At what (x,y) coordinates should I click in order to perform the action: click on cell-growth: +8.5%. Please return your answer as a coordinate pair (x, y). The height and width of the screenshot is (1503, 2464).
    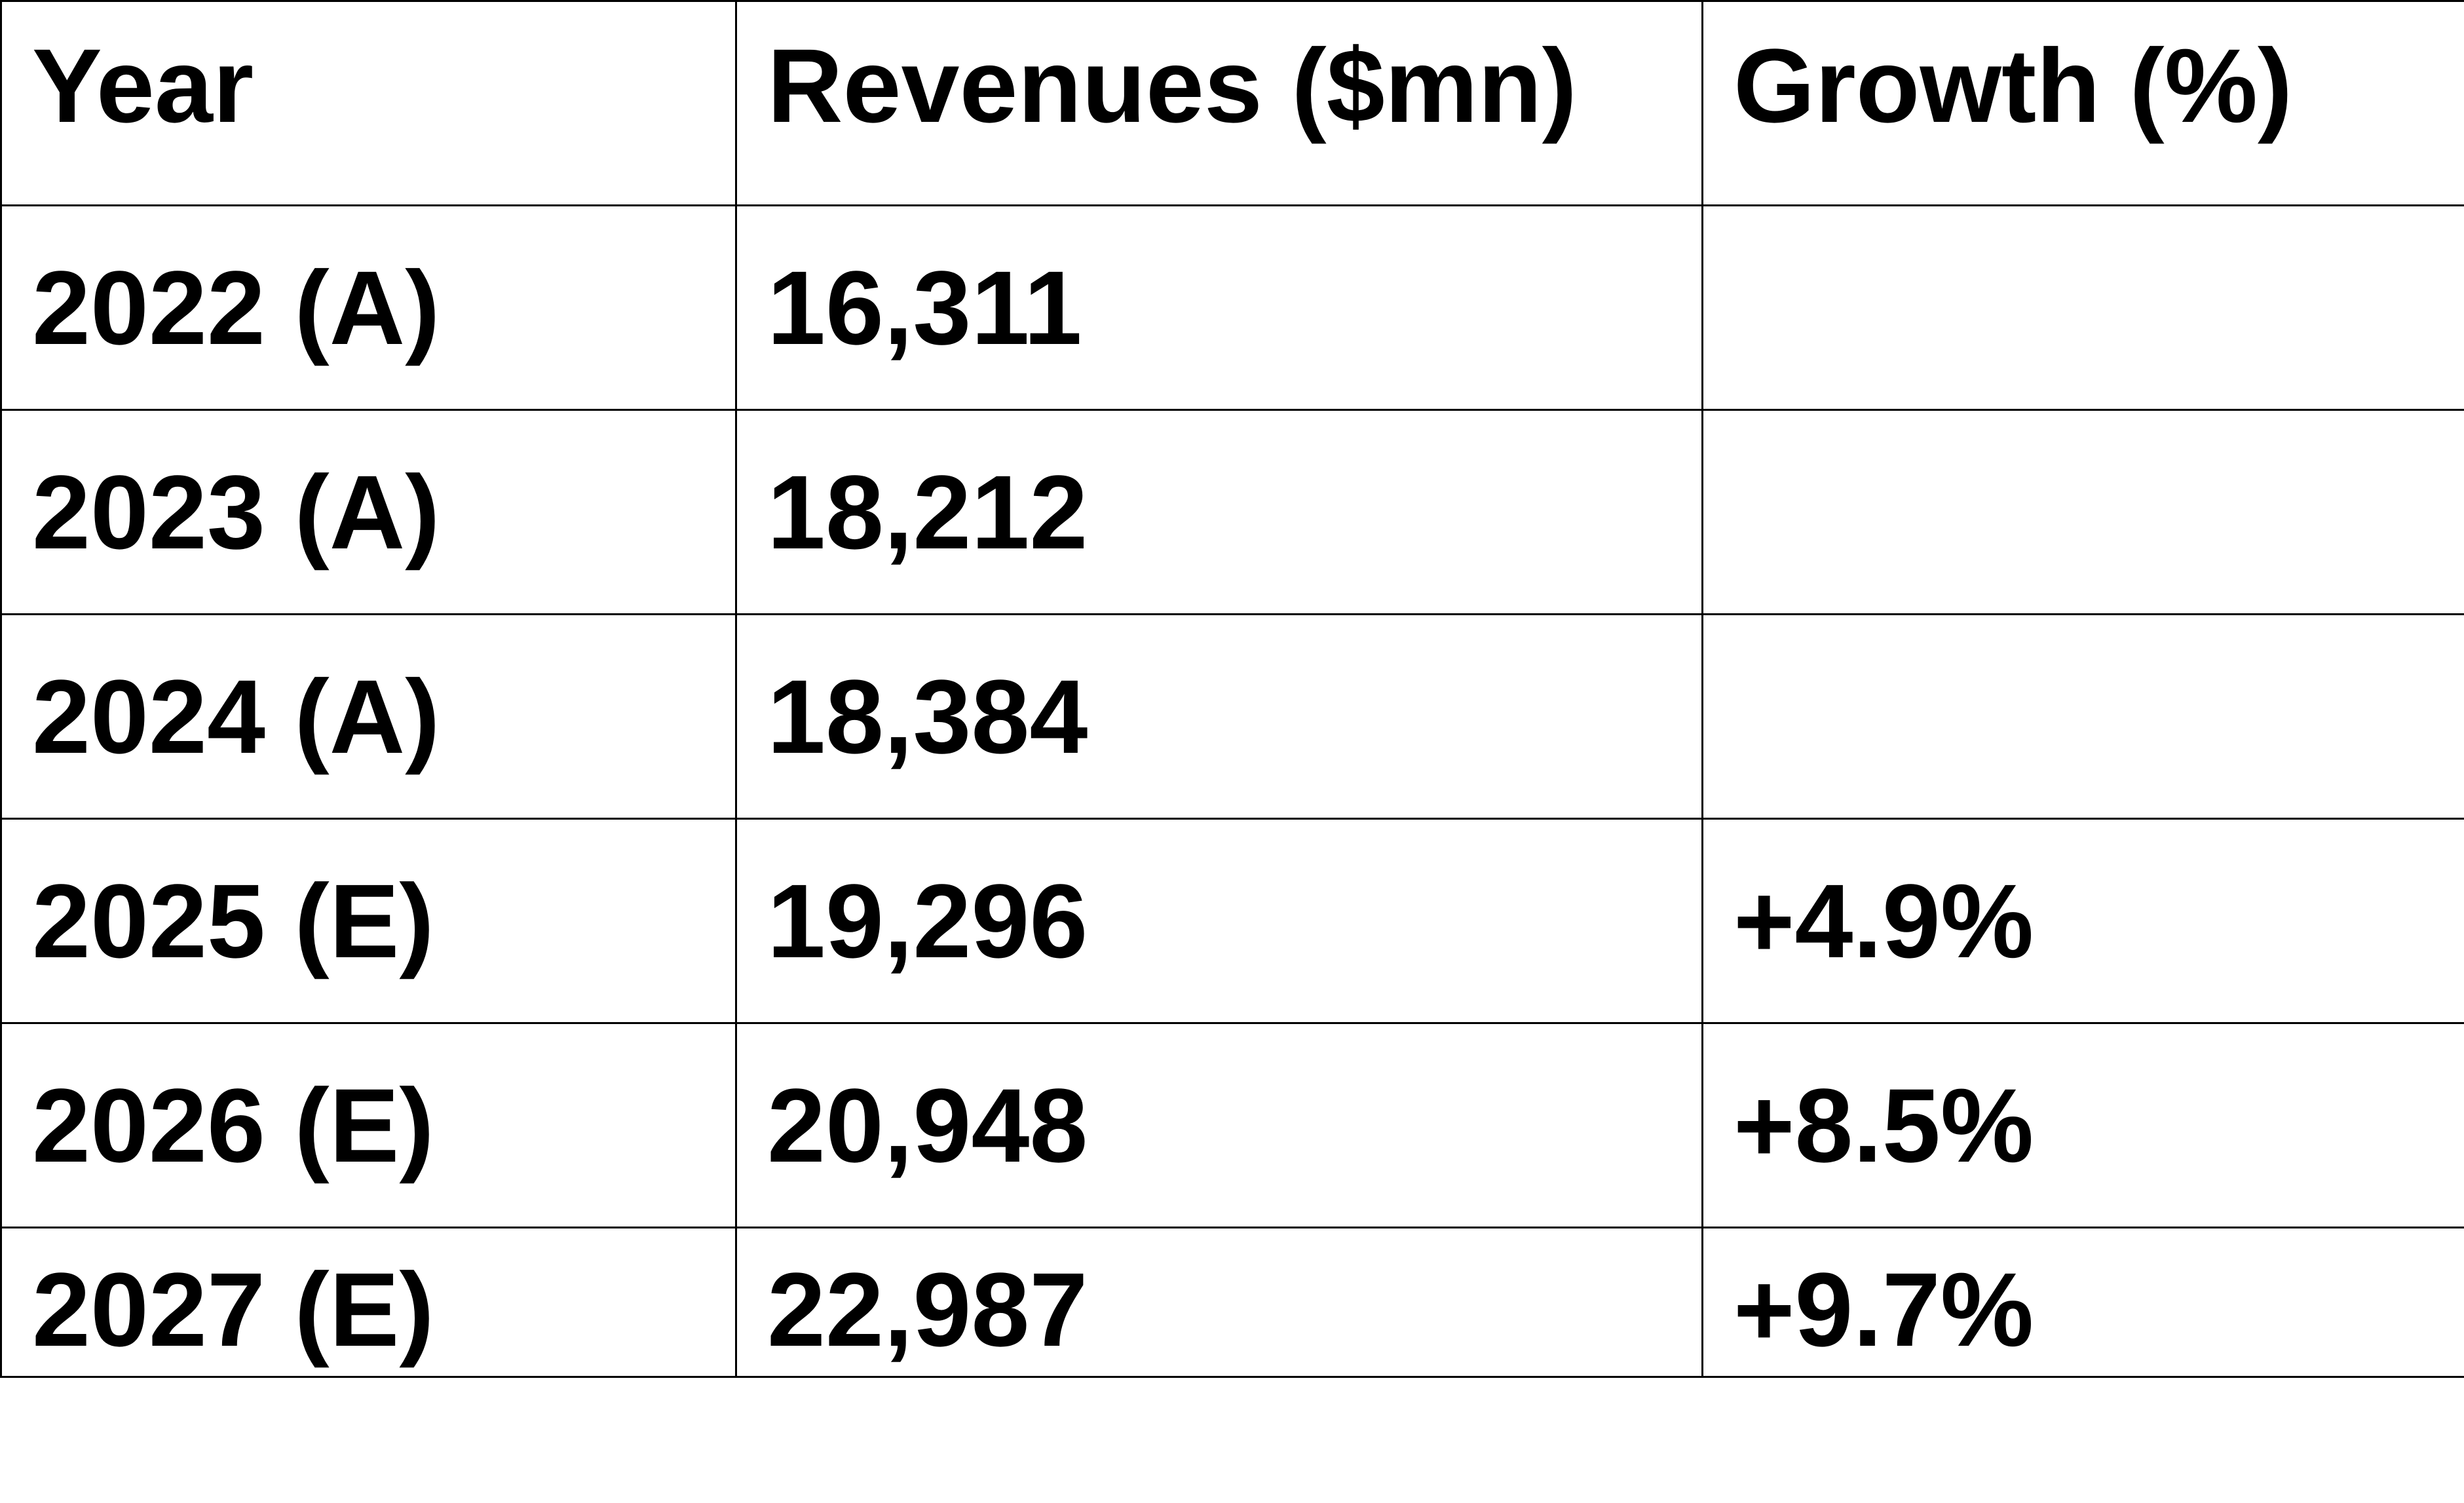
    Looking at the image, I should click on (2082, 1125).